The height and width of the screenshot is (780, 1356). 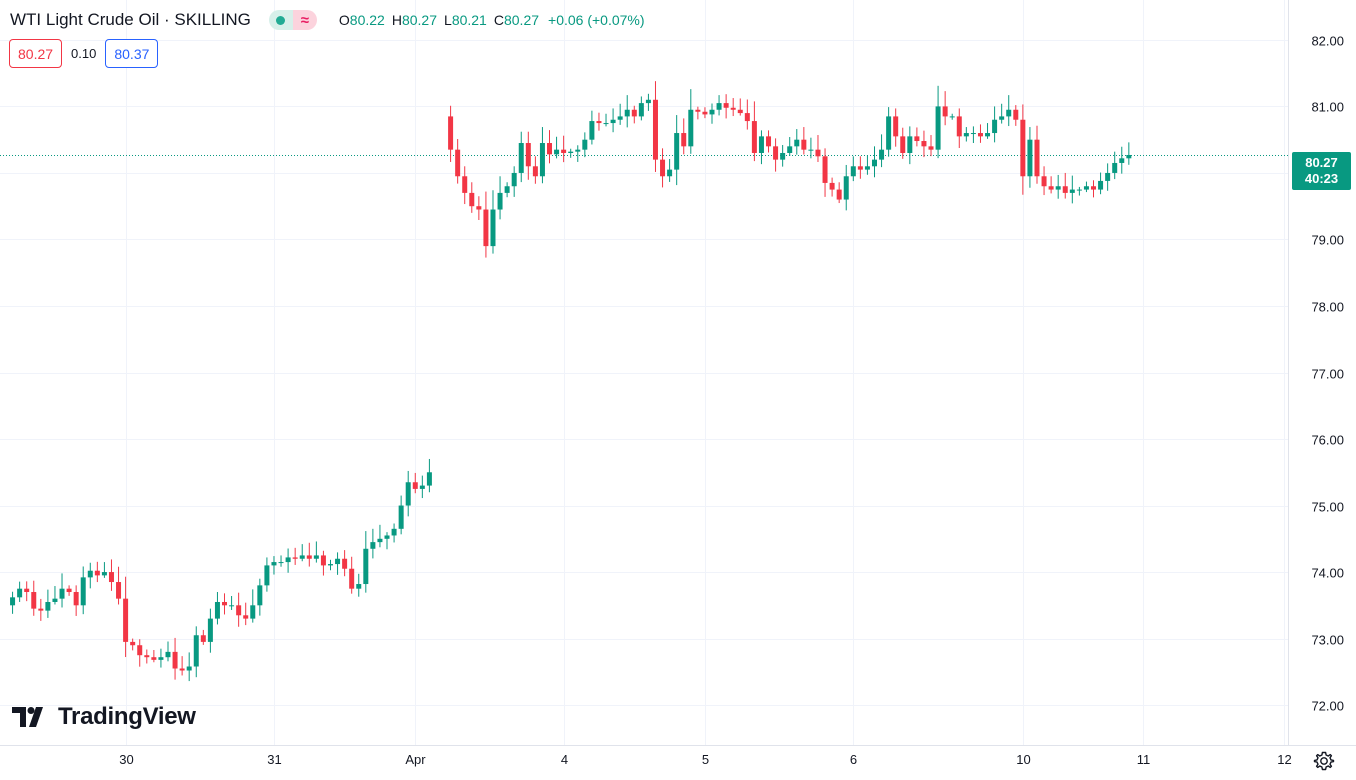 What do you see at coordinates (27, 717) in the screenshot?
I see `tradingview-logo-icon` at bounding box center [27, 717].